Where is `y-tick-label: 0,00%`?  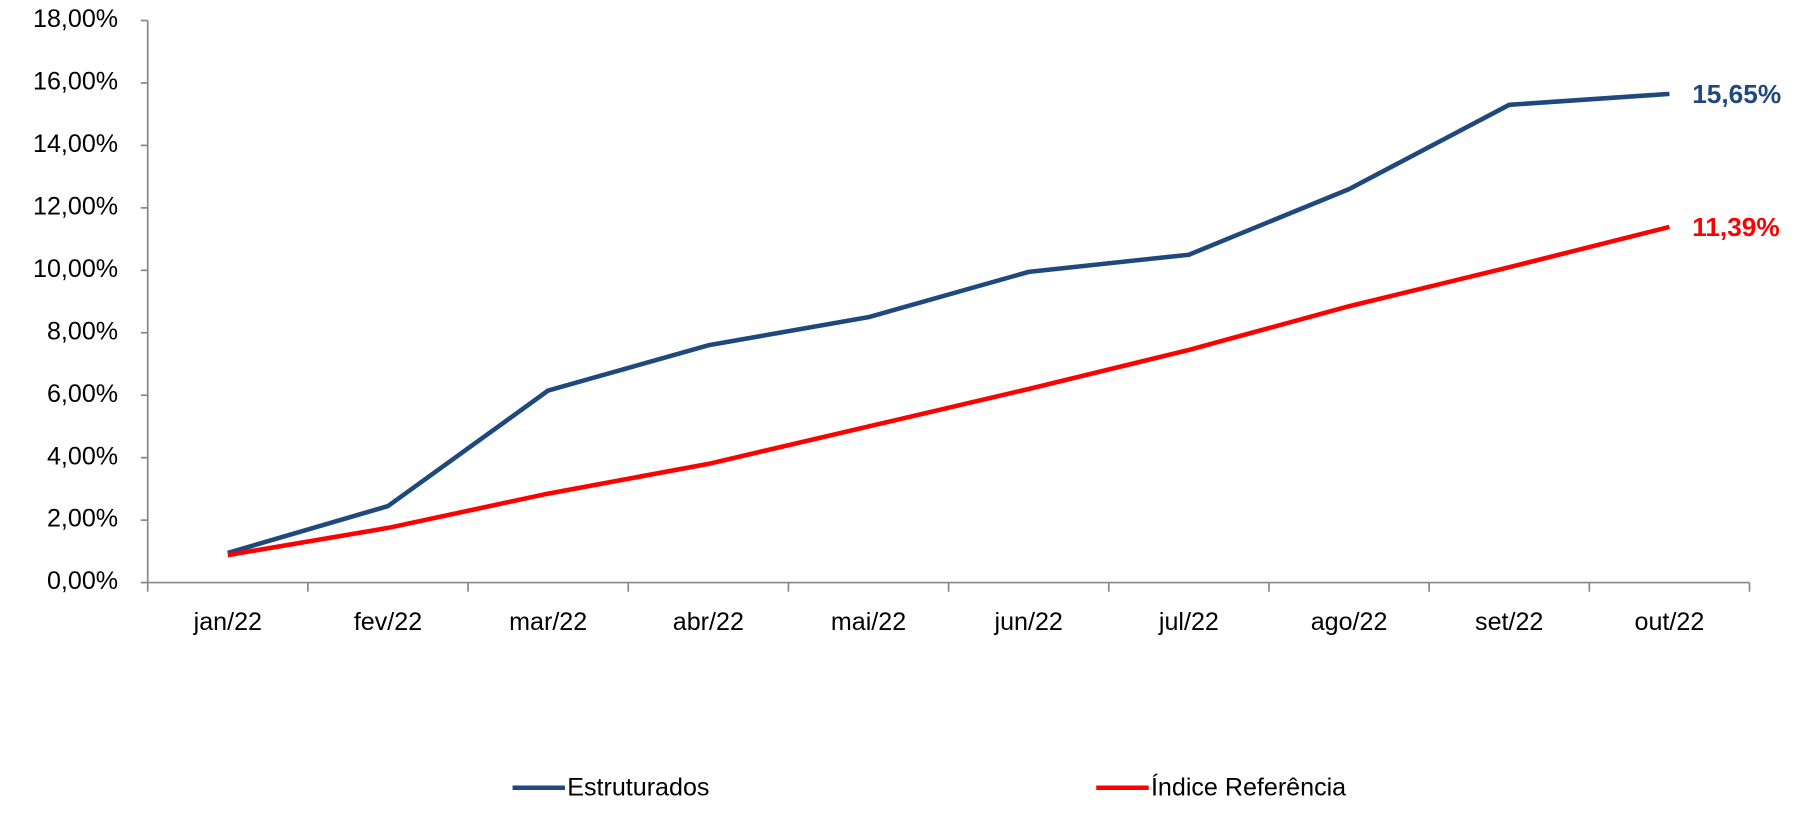
y-tick-label: 0,00% is located at coordinates (82, 581).